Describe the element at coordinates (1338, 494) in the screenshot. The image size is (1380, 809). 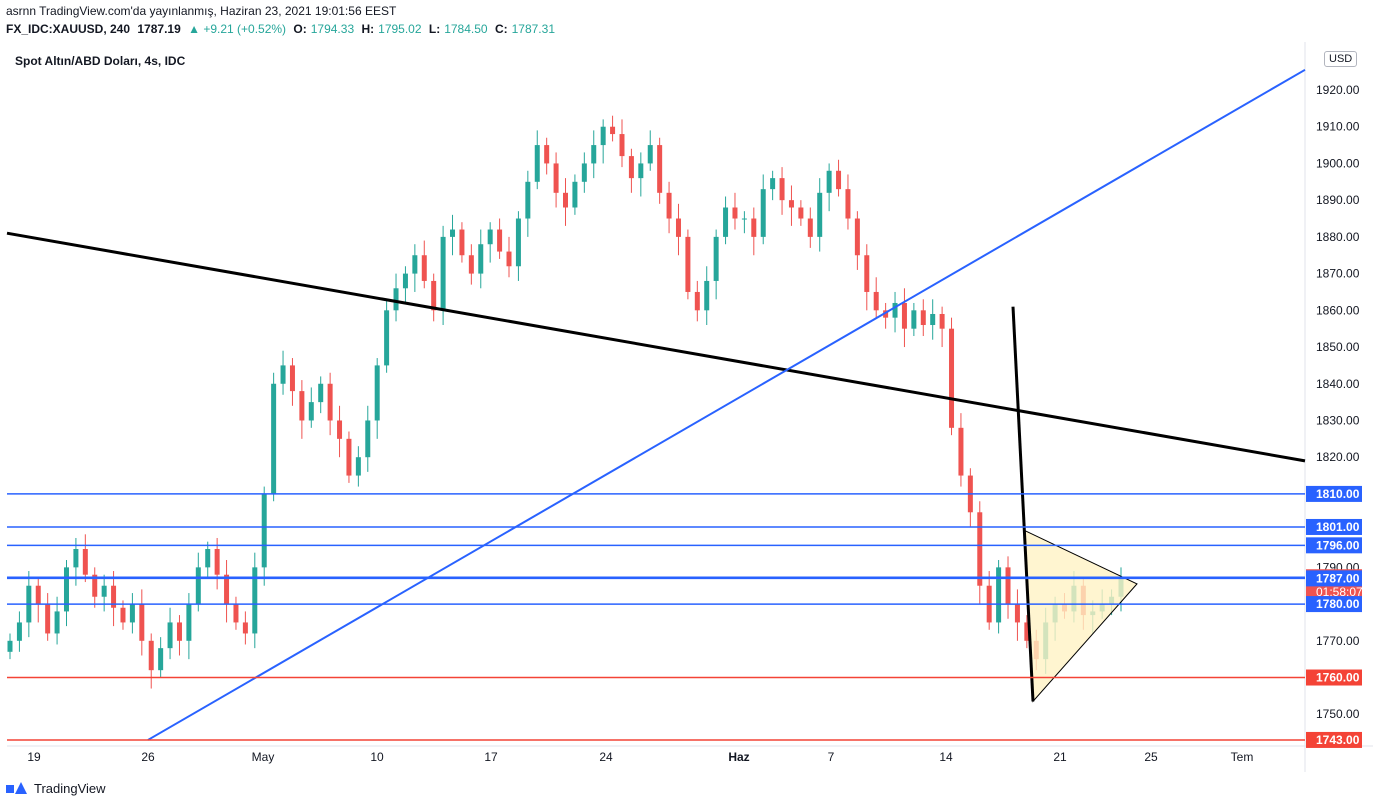
I see `price-level-label: 1810.00` at that location.